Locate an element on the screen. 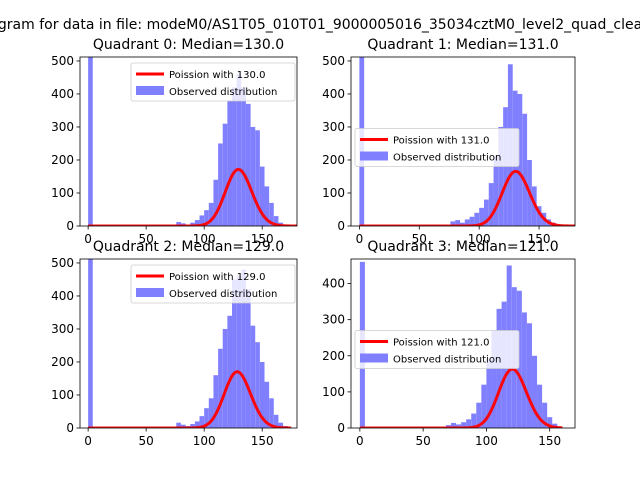 Image resolution: width=640 pixels, height=480 pixels. legend: Poission with 121.0 Observed distribution is located at coordinates (437, 349).